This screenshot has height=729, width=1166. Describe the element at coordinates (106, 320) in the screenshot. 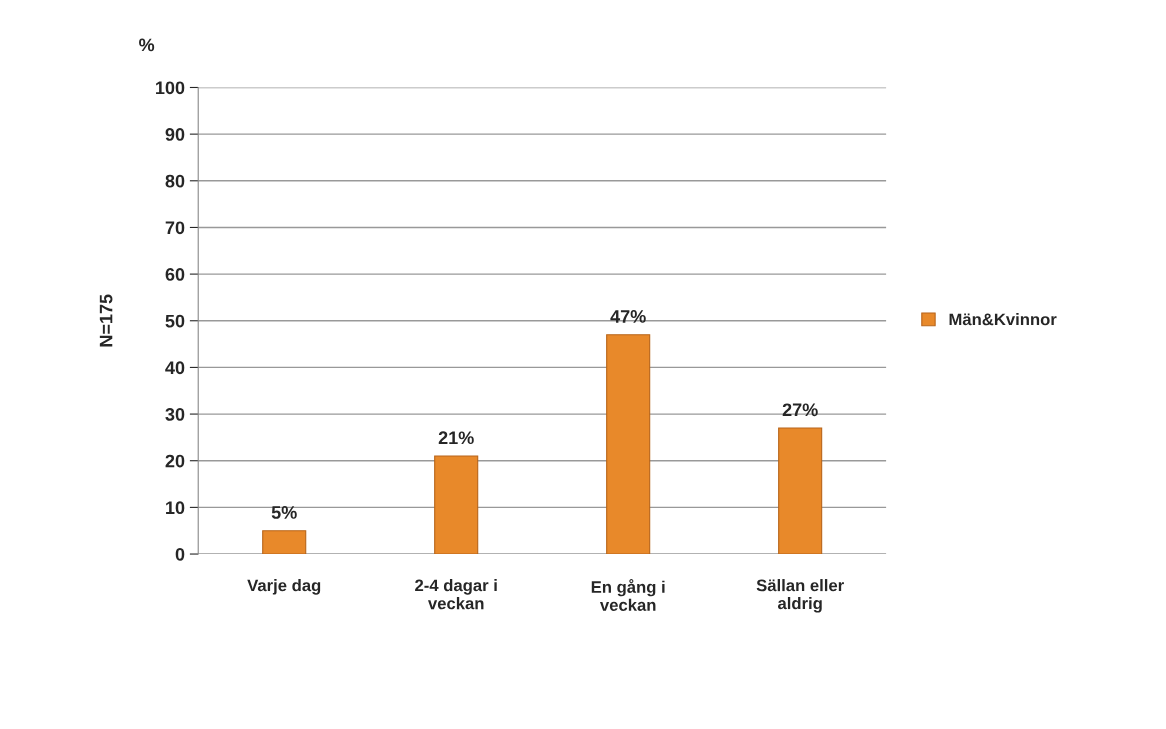

I see `y-axis-title: N=175` at that location.